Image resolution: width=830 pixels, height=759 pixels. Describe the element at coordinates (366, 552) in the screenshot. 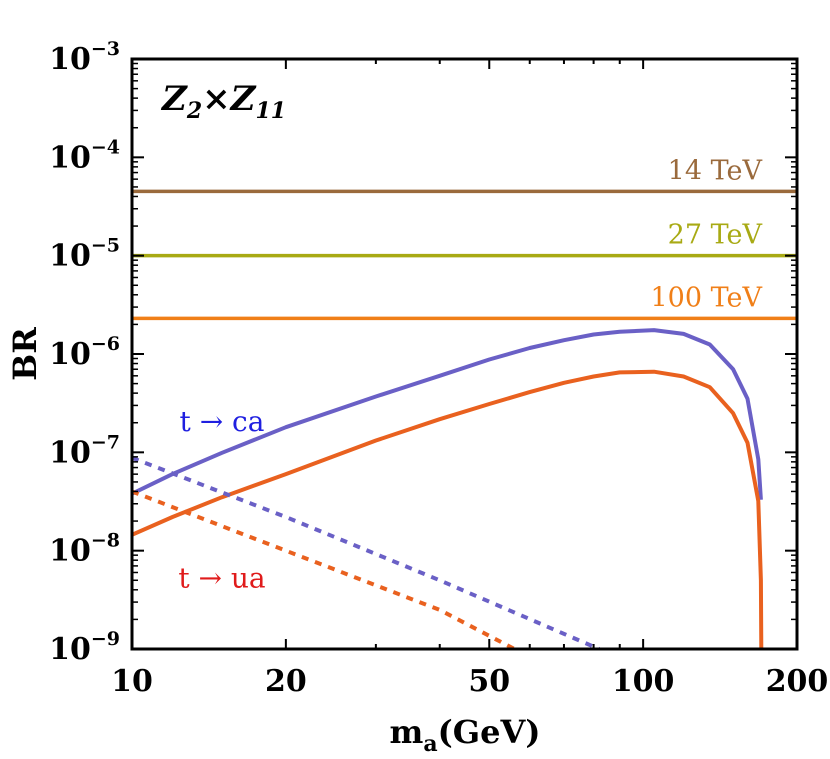

I see `series-t-ca-dashed` at that location.